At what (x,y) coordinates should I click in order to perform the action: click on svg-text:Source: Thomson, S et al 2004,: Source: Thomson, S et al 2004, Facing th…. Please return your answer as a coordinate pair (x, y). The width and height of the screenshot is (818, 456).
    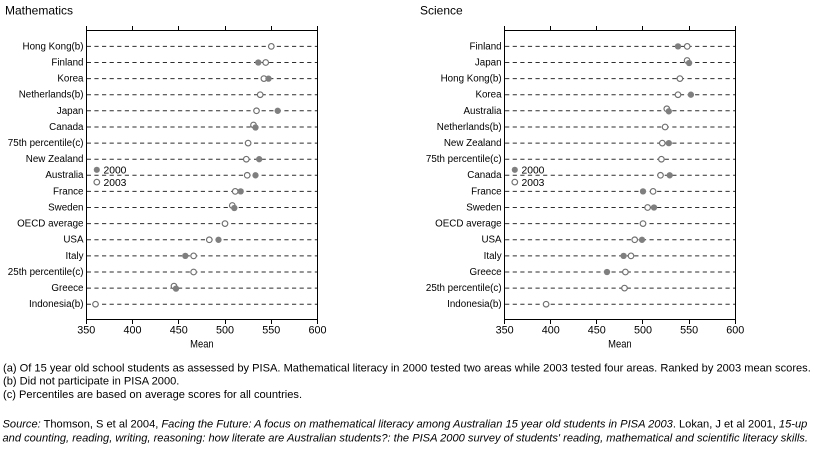
    Looking at the image, I should click on (405, 425).